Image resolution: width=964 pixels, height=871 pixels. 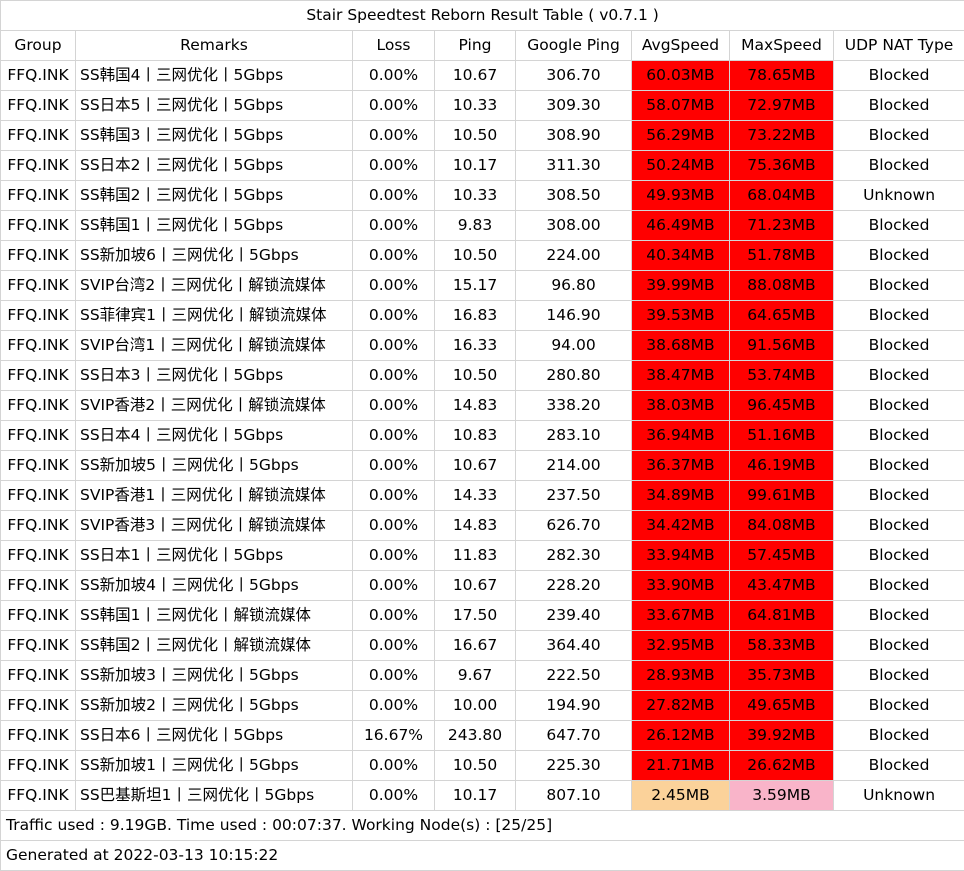 I want to click on cell-avg-speed: 38.03MB, so click(x=681, y=406).